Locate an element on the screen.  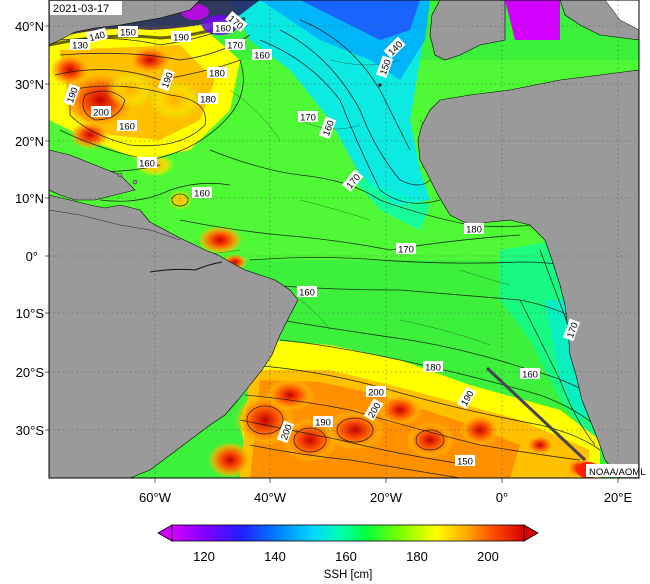
contour-value: 130 is located at coordinates (80, 46).